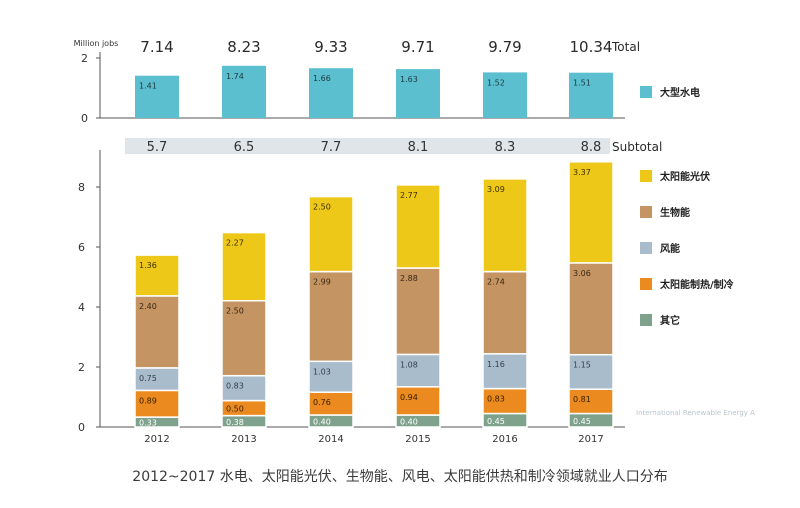  I want to click on x-tick-label: 2014, so click(330, 439).